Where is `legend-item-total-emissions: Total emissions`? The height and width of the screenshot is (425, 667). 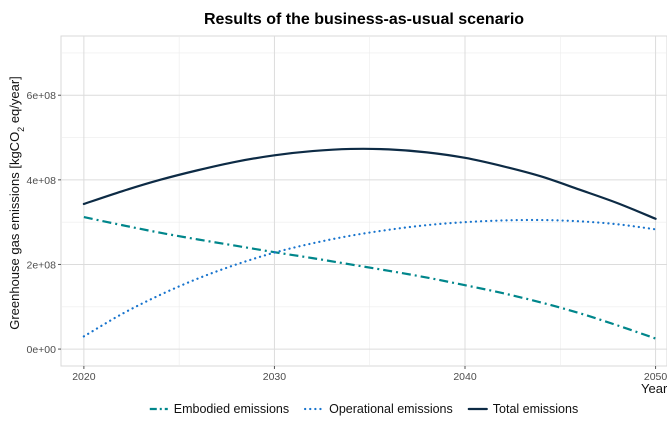
legend-item-total-emissions: Total emissions is located at coordinates (523, 409).